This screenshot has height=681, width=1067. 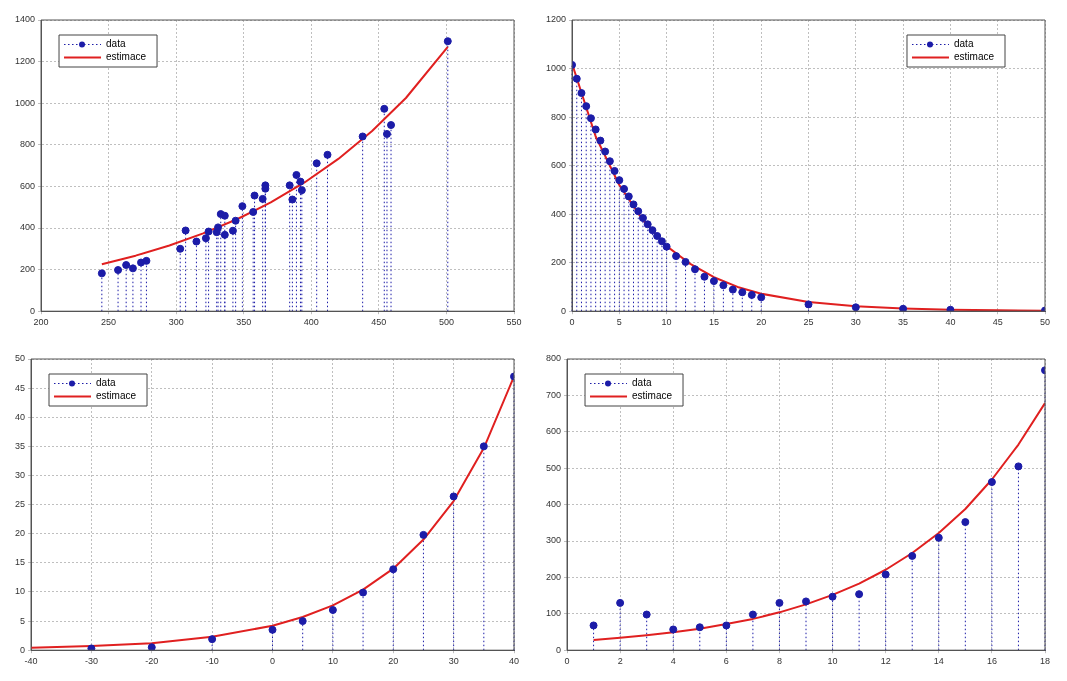 I want to click on x-tick-label: 15, so click(x=713, y=322).